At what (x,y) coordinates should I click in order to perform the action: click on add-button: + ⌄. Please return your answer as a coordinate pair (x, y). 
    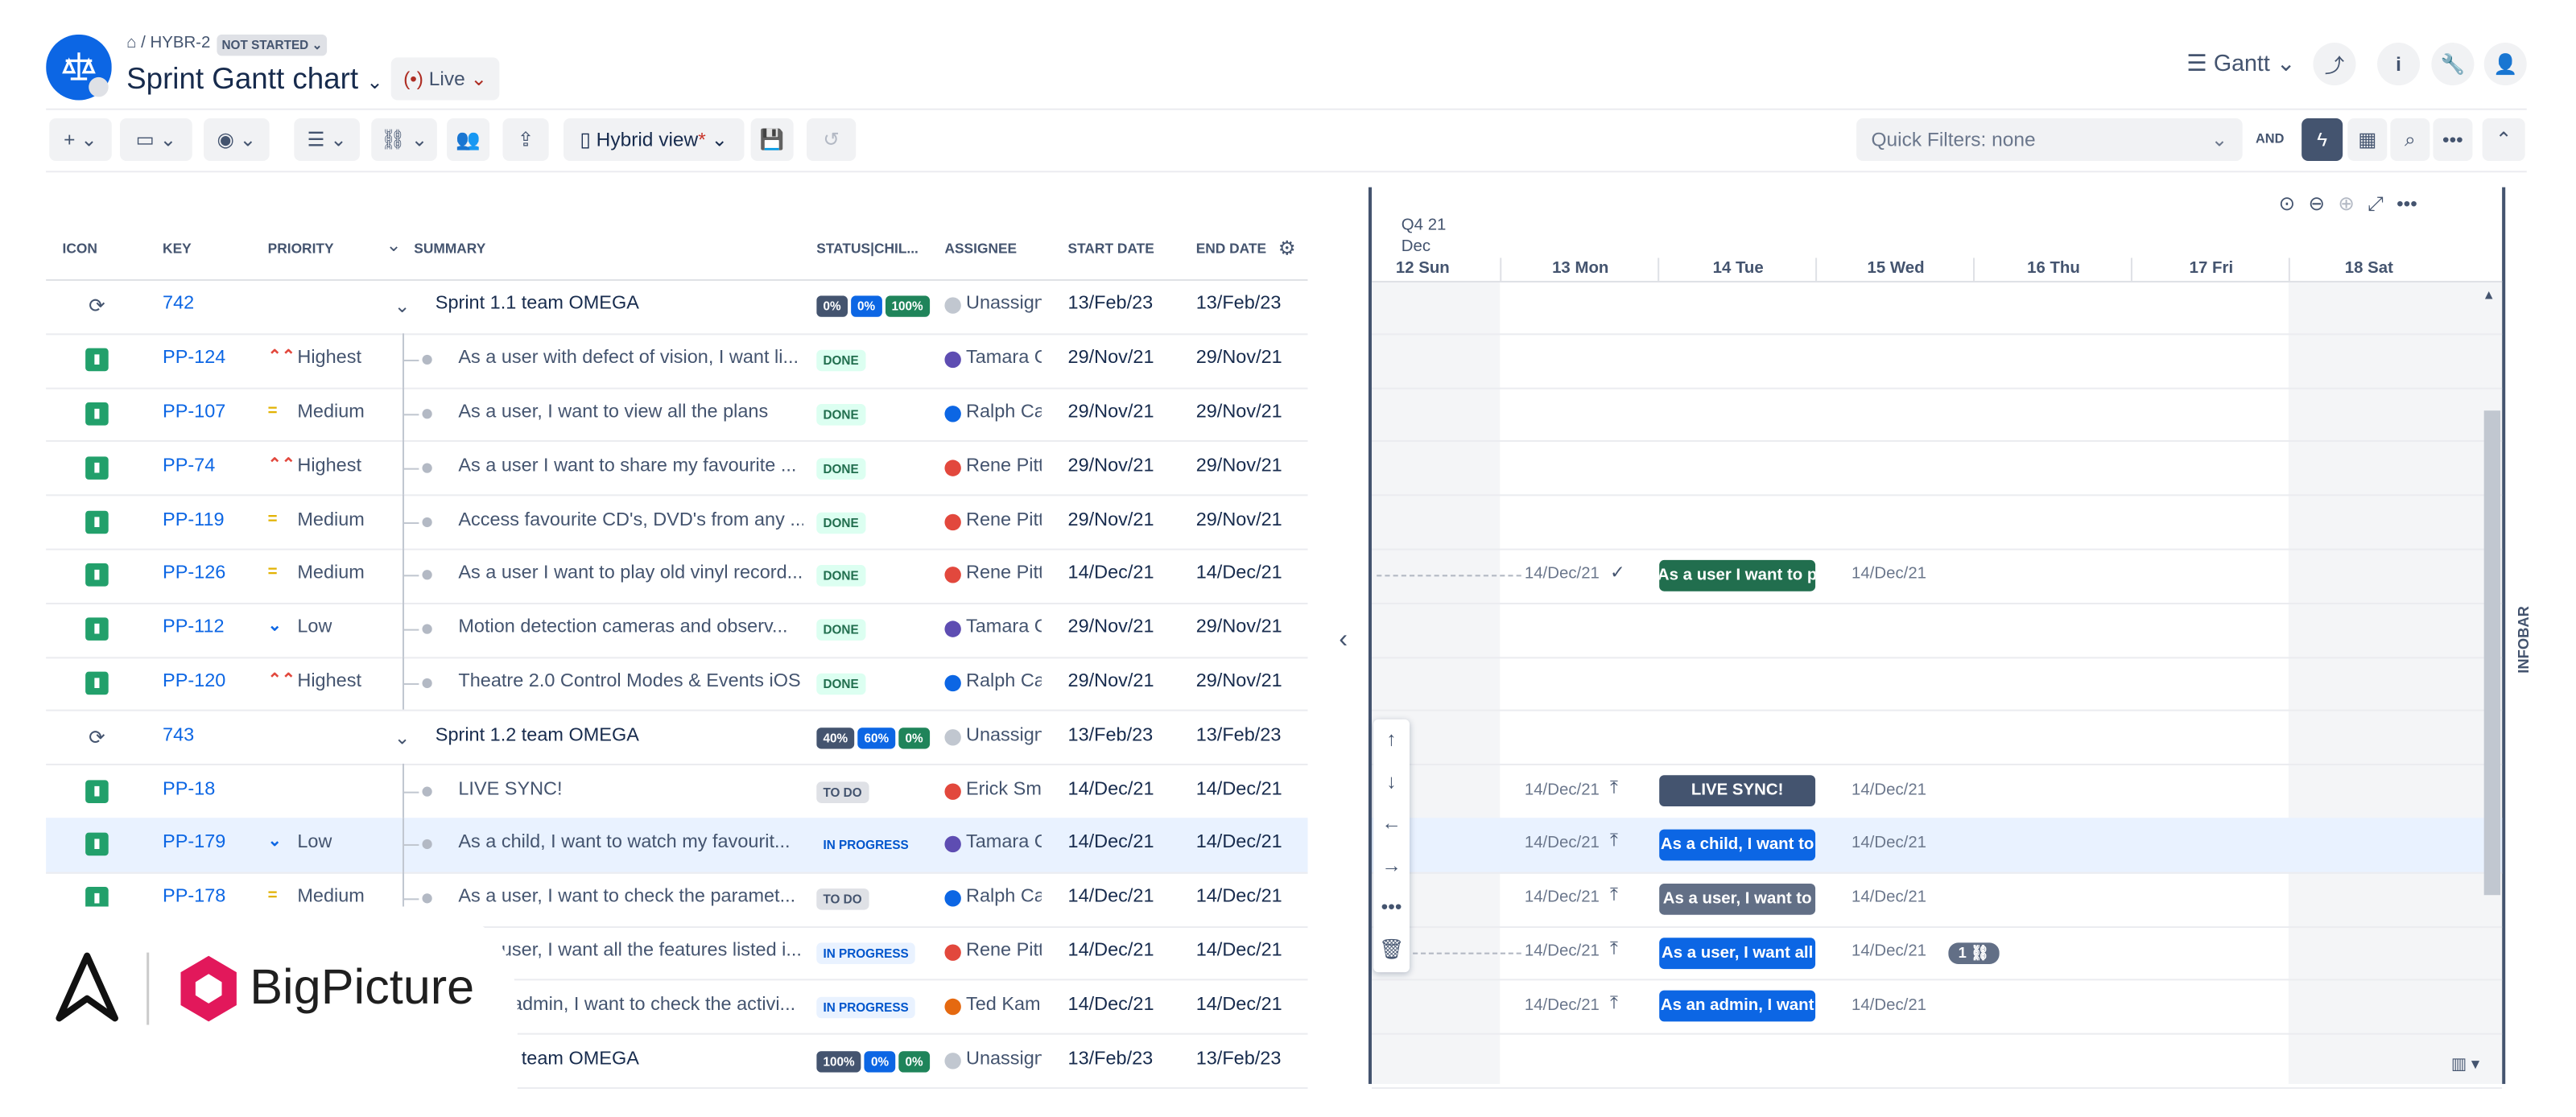
    Looking at the image, I should click on (80, 139).